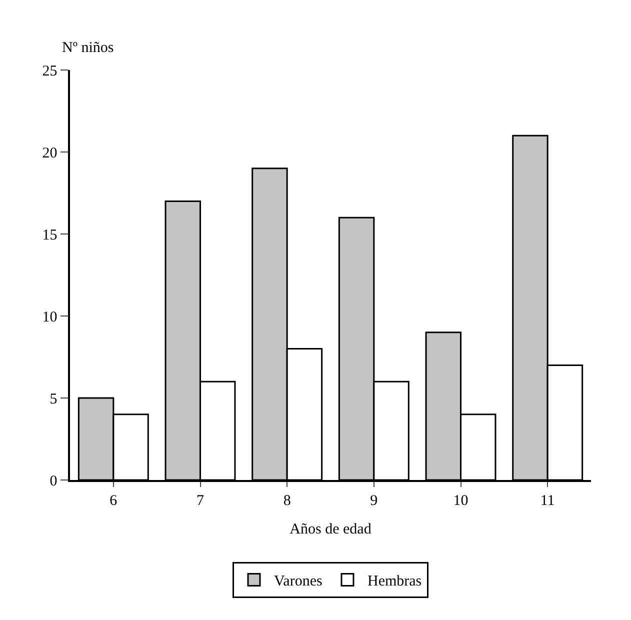 This screenshot has width=631, height=620. What do you see at coordinates (88, 48) in the screenshot?
I see `y-axis-title: Nº niños` at bounding box center [88, 48].